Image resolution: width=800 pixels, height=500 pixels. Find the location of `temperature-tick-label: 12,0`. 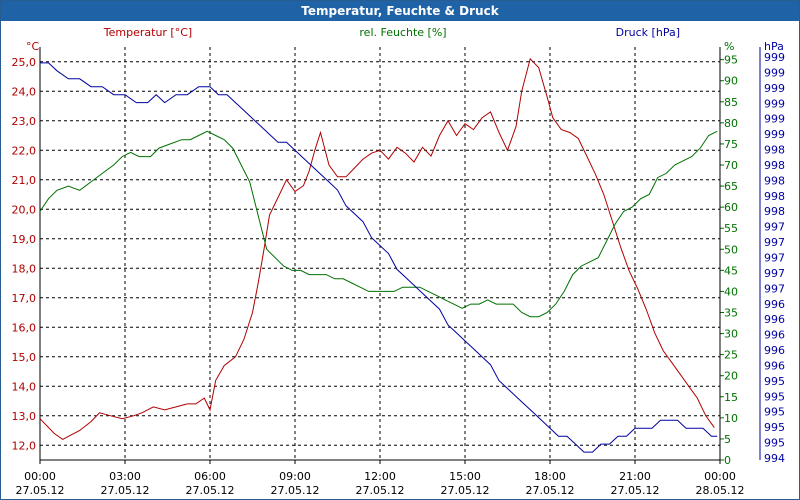

temperature-tick-label: 12,0 is located at coordinates (24, 445).